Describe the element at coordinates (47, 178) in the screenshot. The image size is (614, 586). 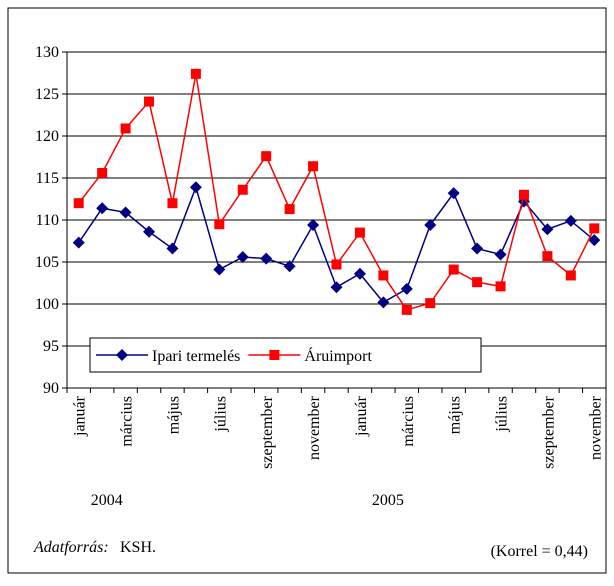
I see `y-tick-label: 115` at that location.